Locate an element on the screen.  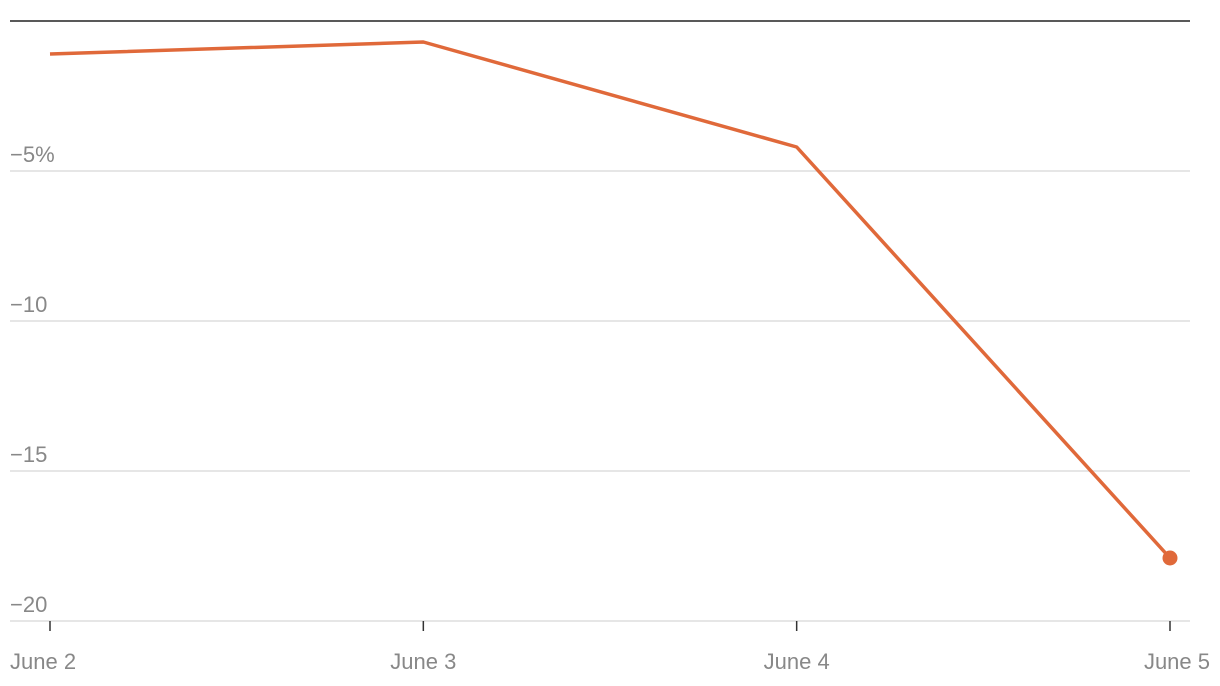
end-point is located at coordinates (1170, 558).